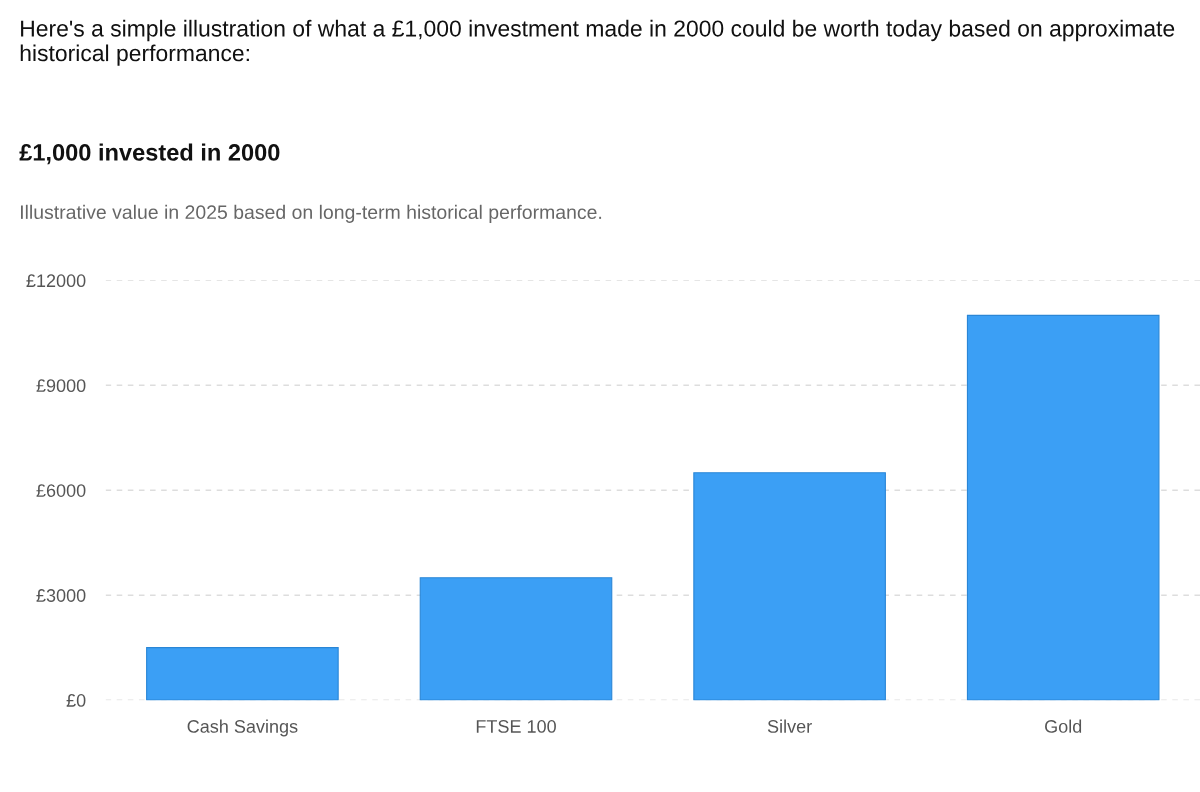  What do you see at coordinates (597, 42) in the screenshot?
I see `text: Here's a simple illustration of what a £1,000 investment made in 2000 could be worth today based on approximate historical performance:` at bounding box center [597, 42].